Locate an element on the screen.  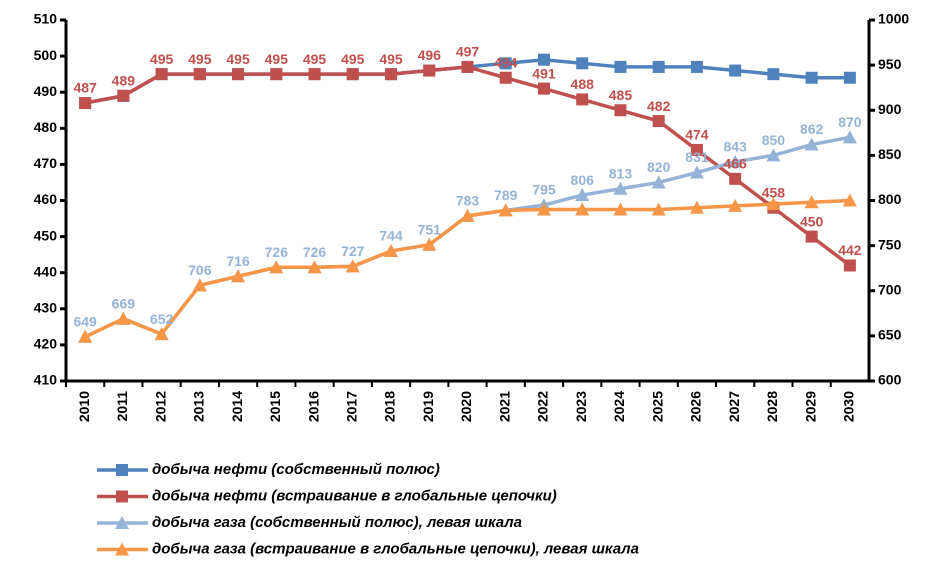
data-label: 487 is located at coordinates (85, 88).